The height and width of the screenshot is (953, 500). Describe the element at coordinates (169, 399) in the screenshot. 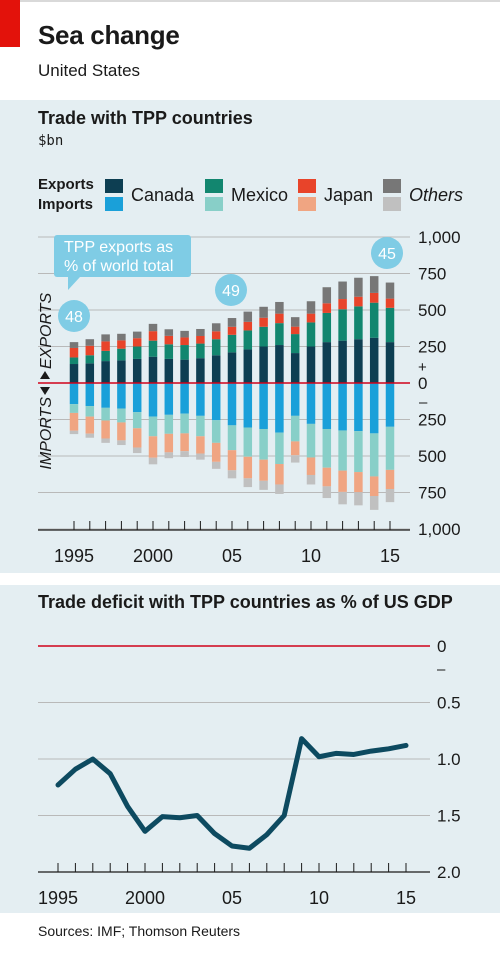

I see `bar-import-canada-2001` at that location.